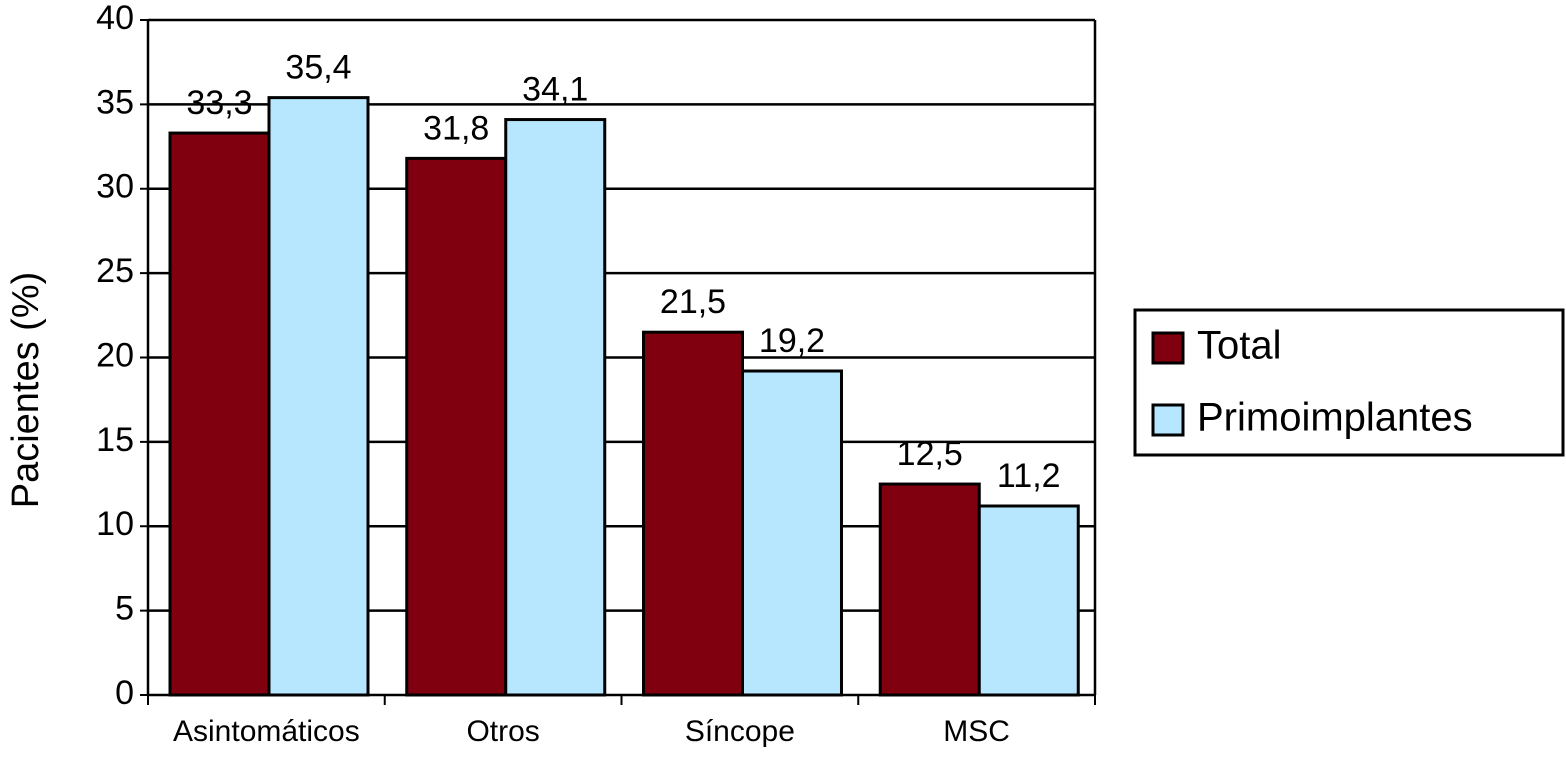 The height and width of the screenshot is (757, 1566). Describe the element at coordinates (1349, 382) in the screenshot. I see `legend-box` at that location.